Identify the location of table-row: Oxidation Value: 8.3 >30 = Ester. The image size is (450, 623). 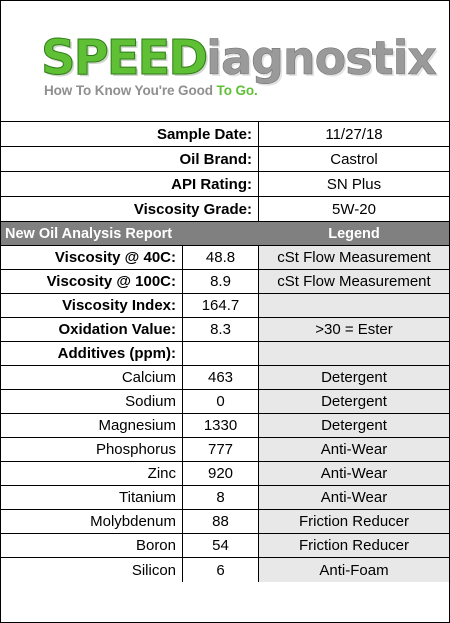
(225, 330).